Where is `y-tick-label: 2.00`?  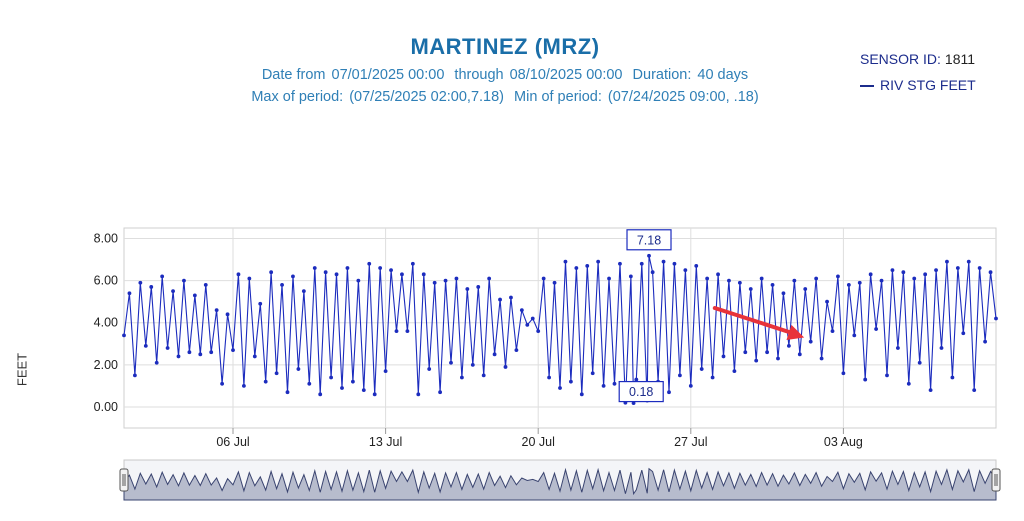 y-tick-label: 2.00 is located at coordinates (106, 365).